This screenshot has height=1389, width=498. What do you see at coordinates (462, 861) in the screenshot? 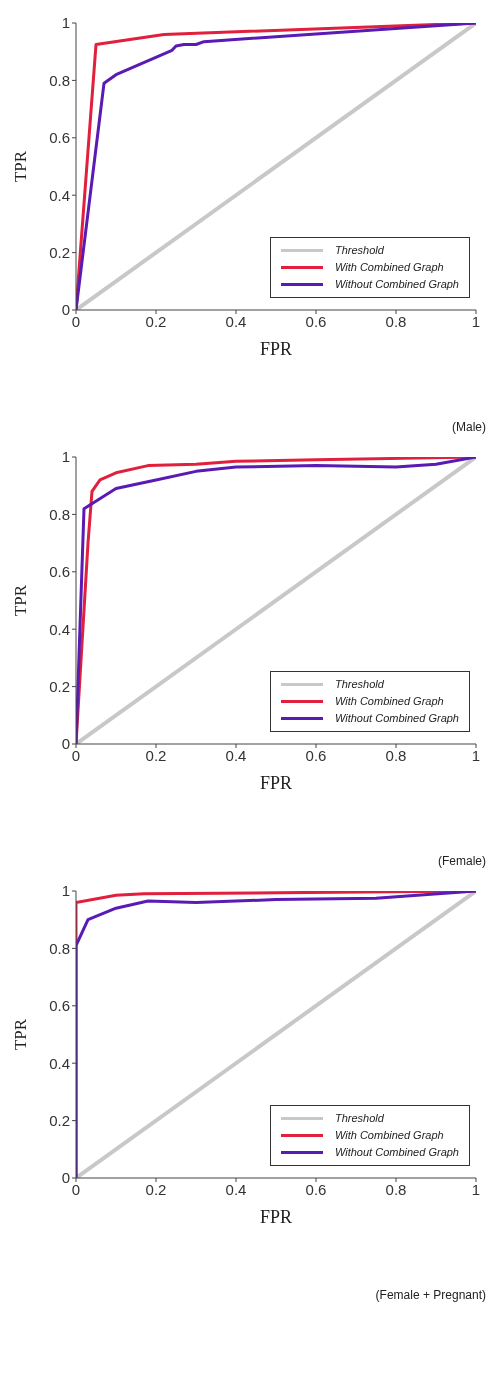
I see `text: (Female)` at bounding box center [462, 861].